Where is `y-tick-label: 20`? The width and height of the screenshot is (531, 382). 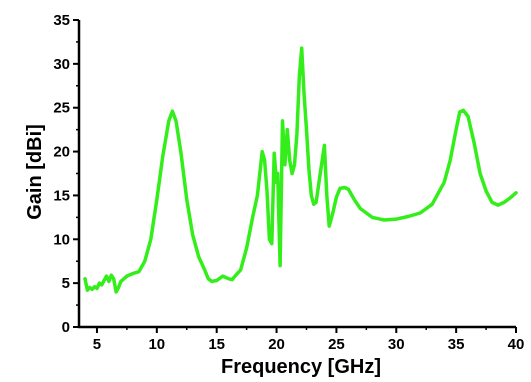
y-tick-label: 20 is located at coordinates (61, 152).